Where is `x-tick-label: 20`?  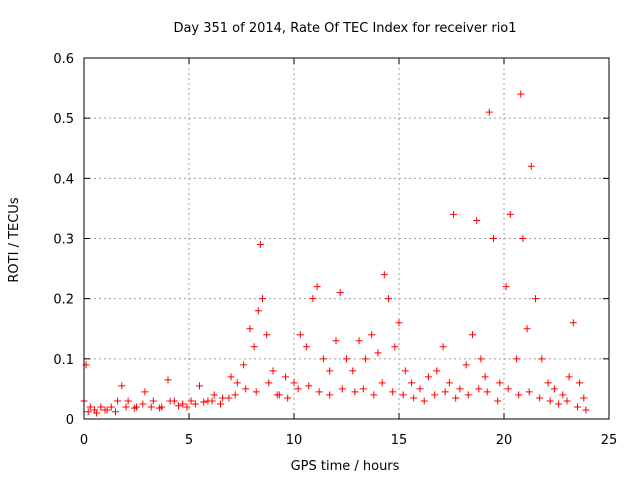 x-tick-label: 20 is located at coordinates (504, 440).